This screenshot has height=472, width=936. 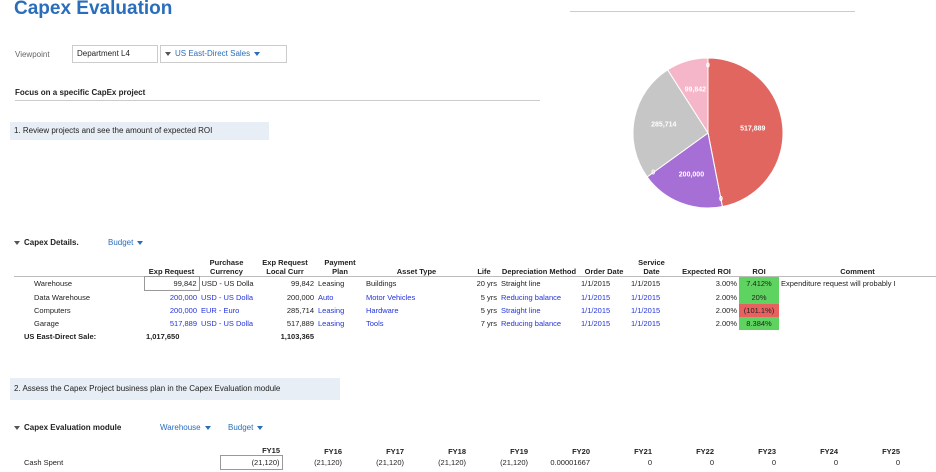 What do you see at coordinates (53, 284) in the screenshot?
I see `row-label: Warehouse` at bounding box center [53, 284].